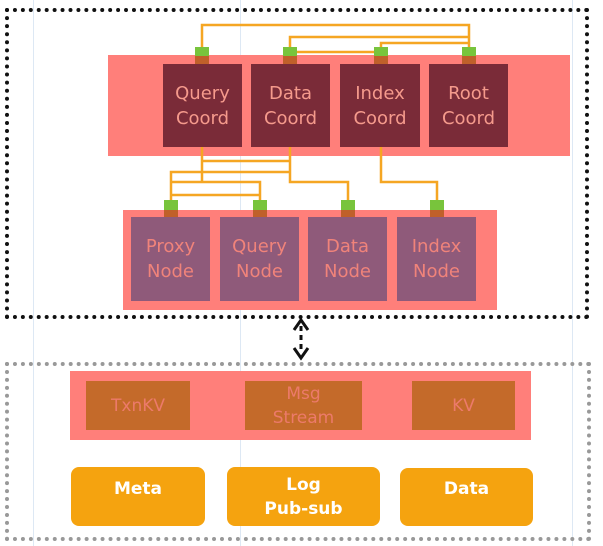  What do you see at coordinates (303, 405) in the screenshot?
I see `msg-stream-service: Msg Stream` at bounding box center [303, 405].